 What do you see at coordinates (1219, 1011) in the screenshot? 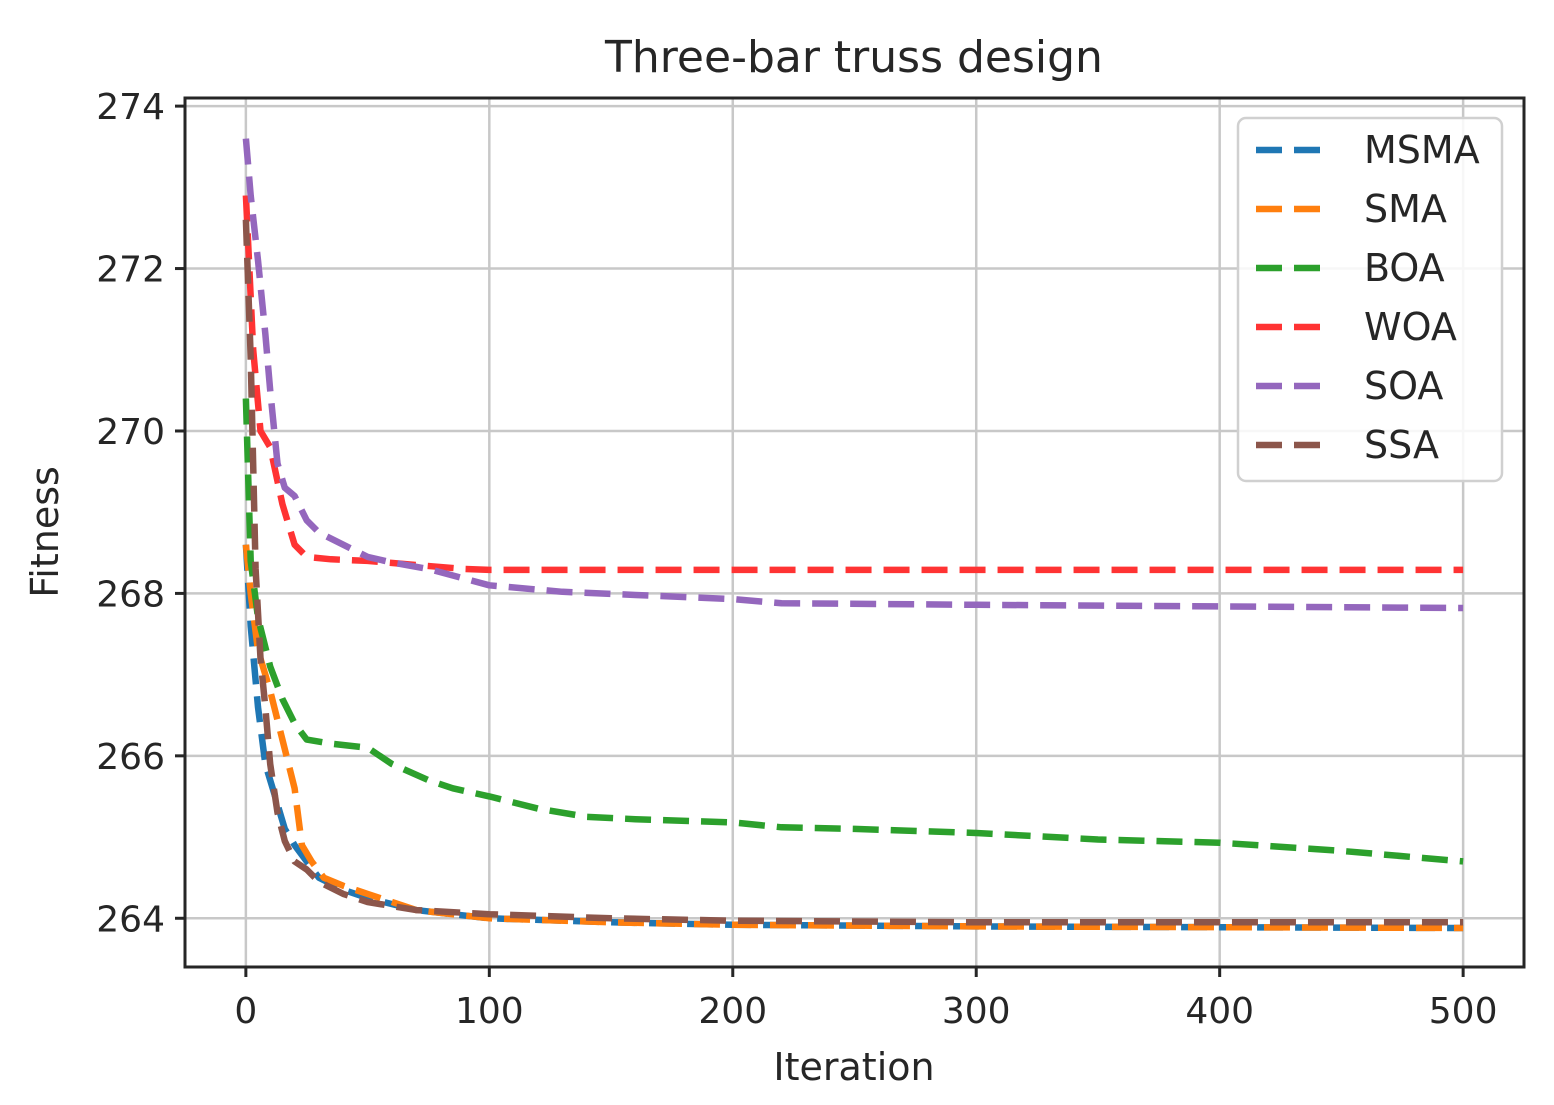
I see `x-tick-label: 400` at bounding box center [1219, 1011].